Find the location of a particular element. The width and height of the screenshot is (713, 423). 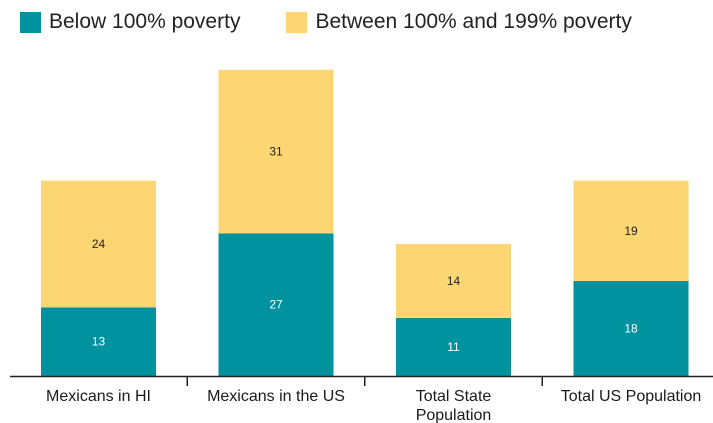

data-label-100-199-1: 31 is located at coordinates (276, 152).